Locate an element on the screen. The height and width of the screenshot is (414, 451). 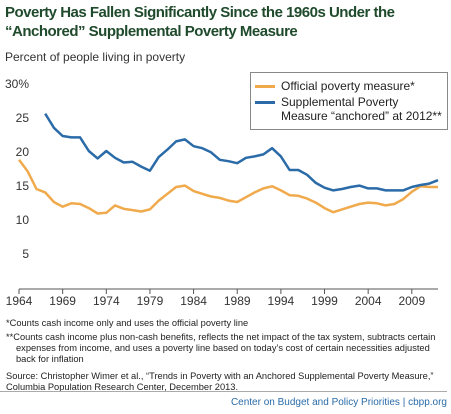
y-tick-label: 30% is located at coordinates (17, 84).